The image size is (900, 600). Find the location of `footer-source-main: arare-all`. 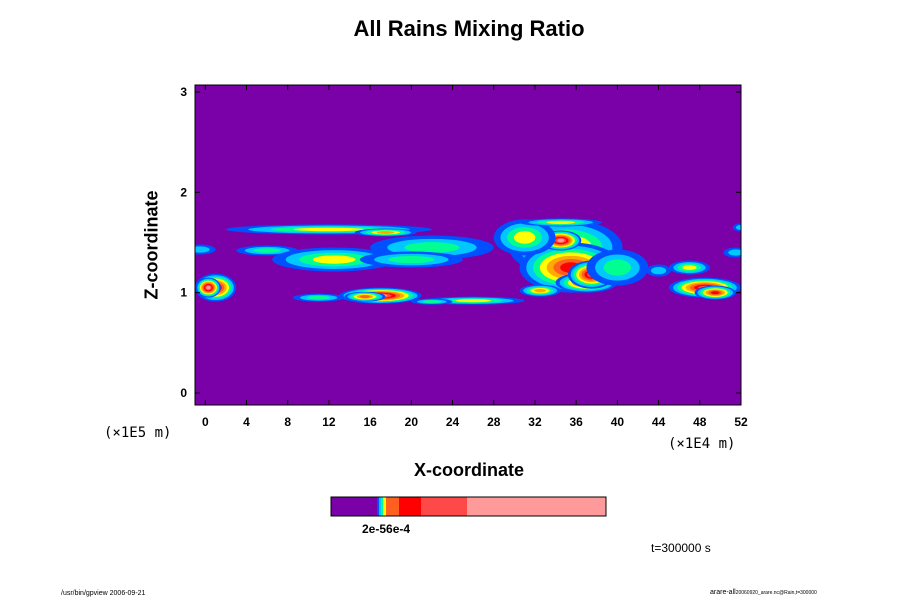

footer-source-main: arare-all is located at coordinates (723, 592).